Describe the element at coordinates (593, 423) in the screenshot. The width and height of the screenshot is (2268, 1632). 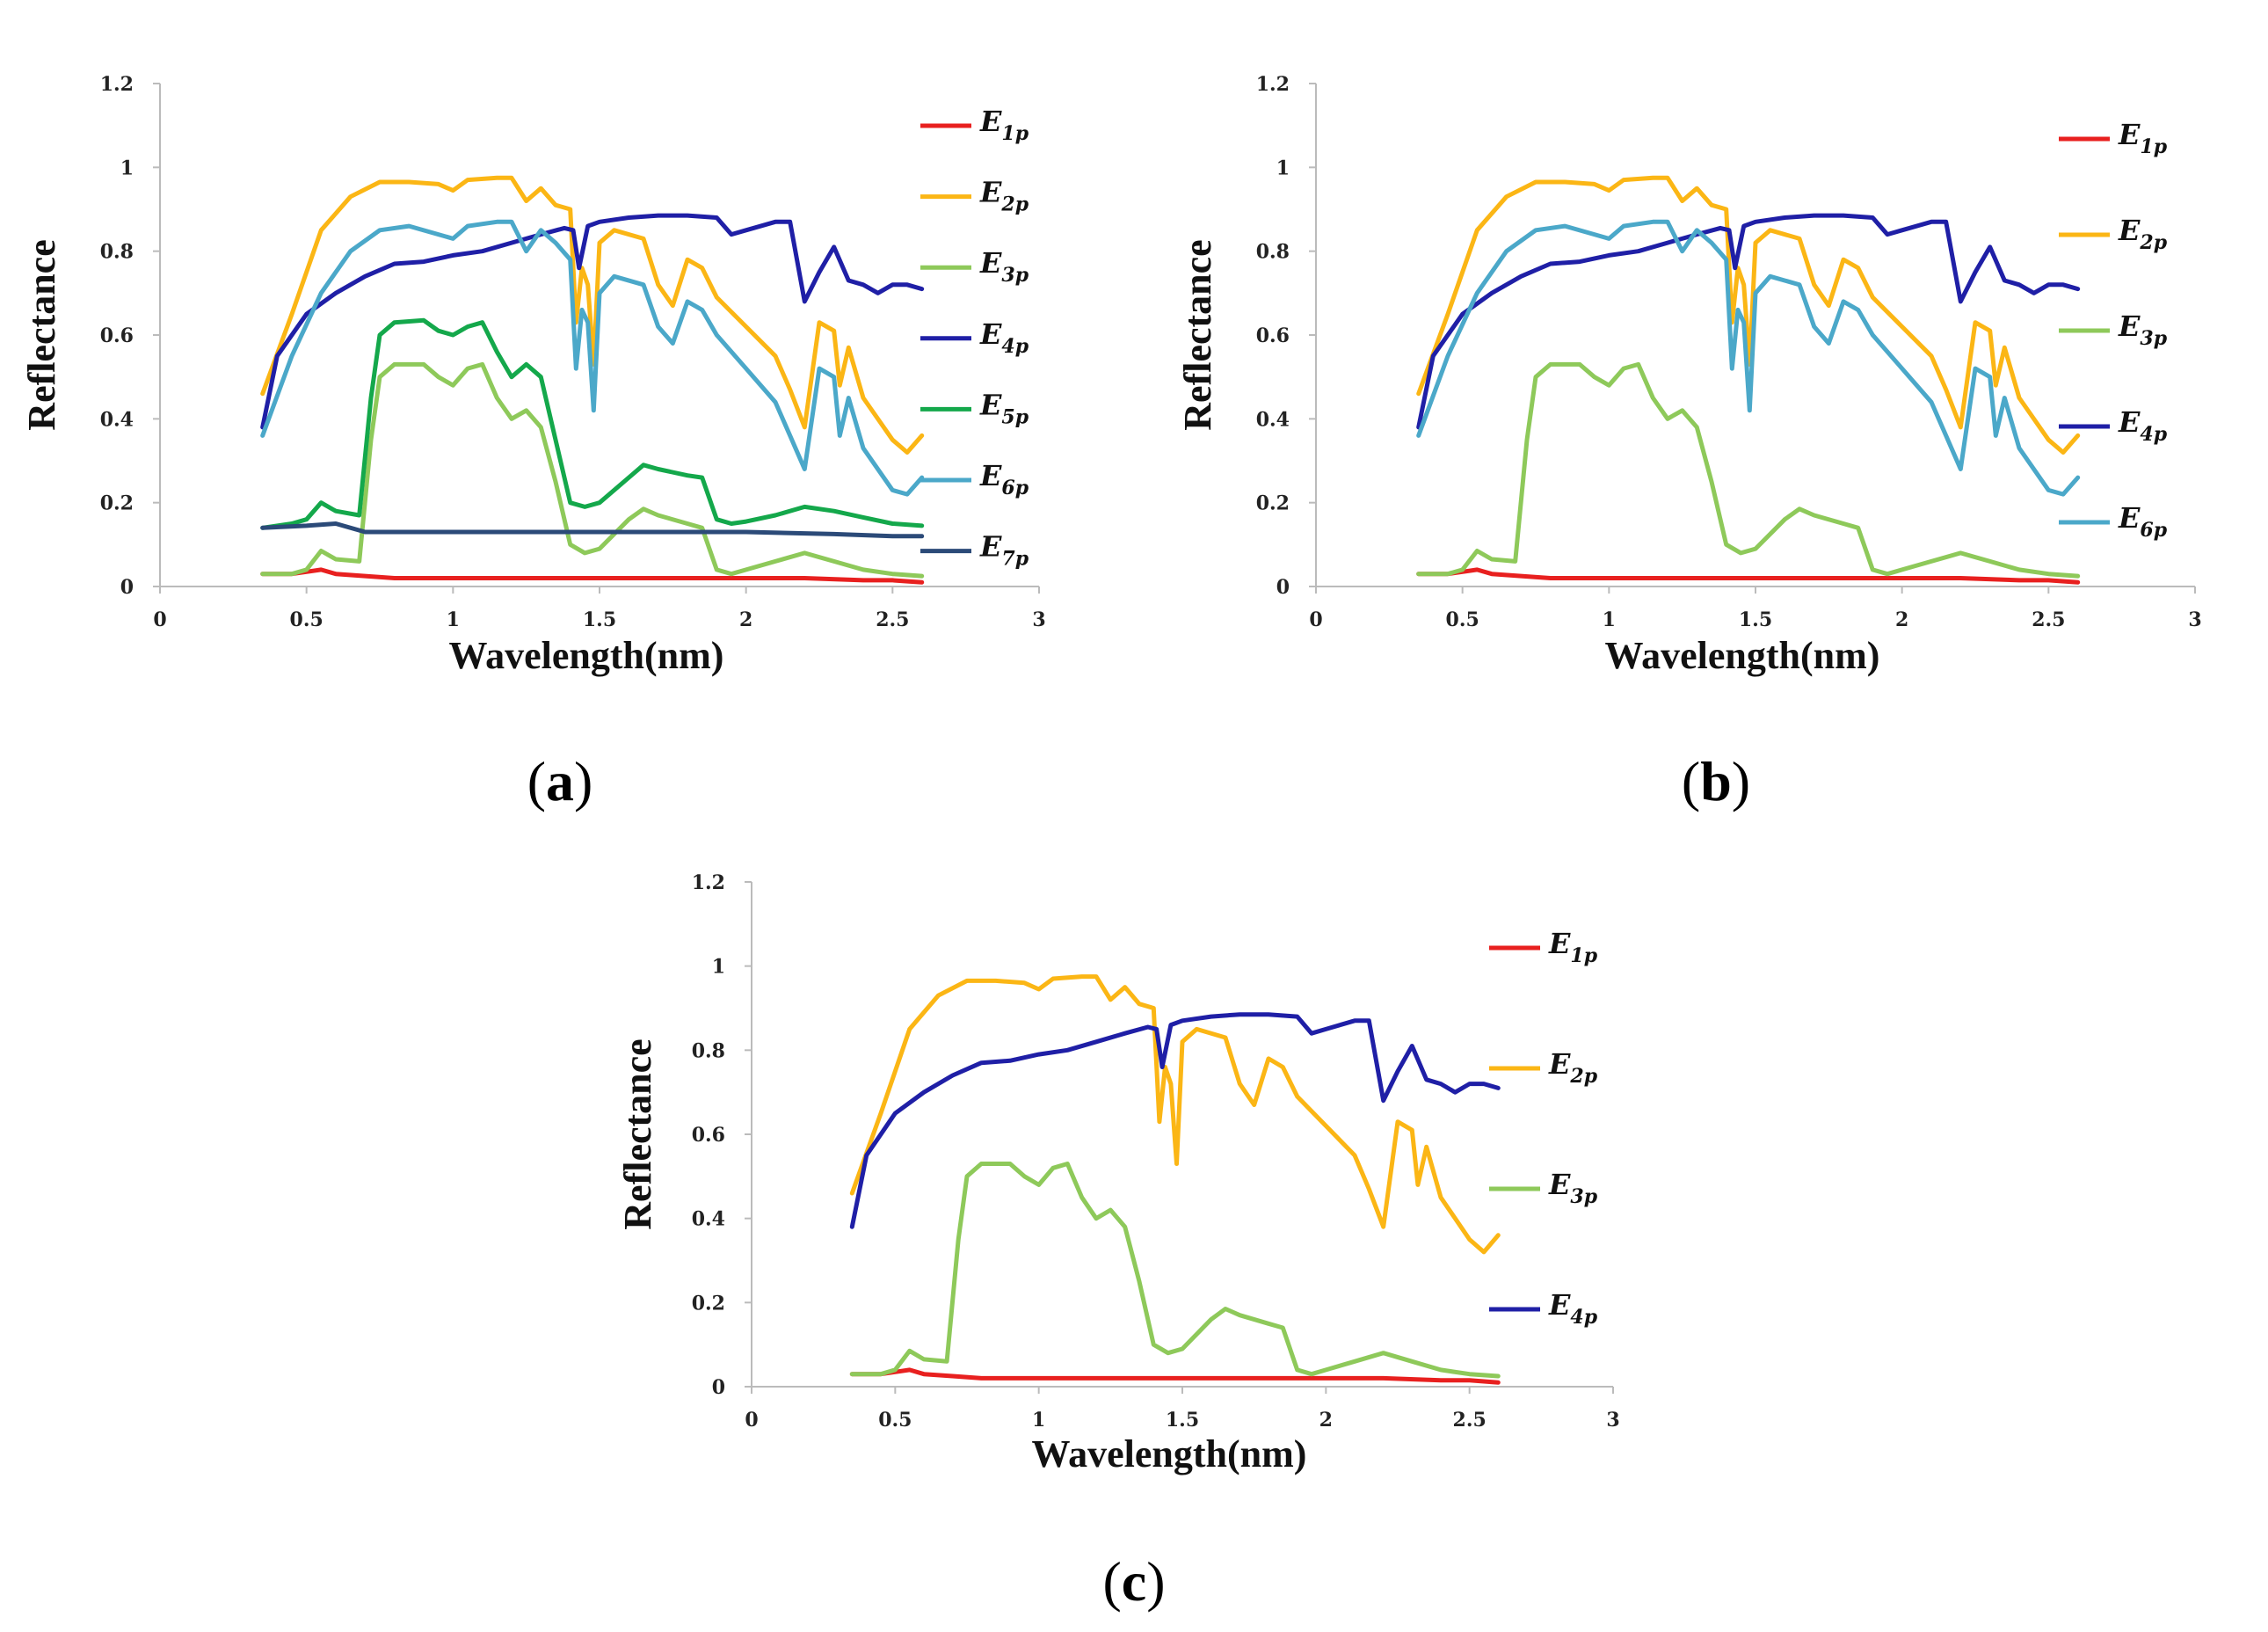
I see `series-line-E5p` at that location.